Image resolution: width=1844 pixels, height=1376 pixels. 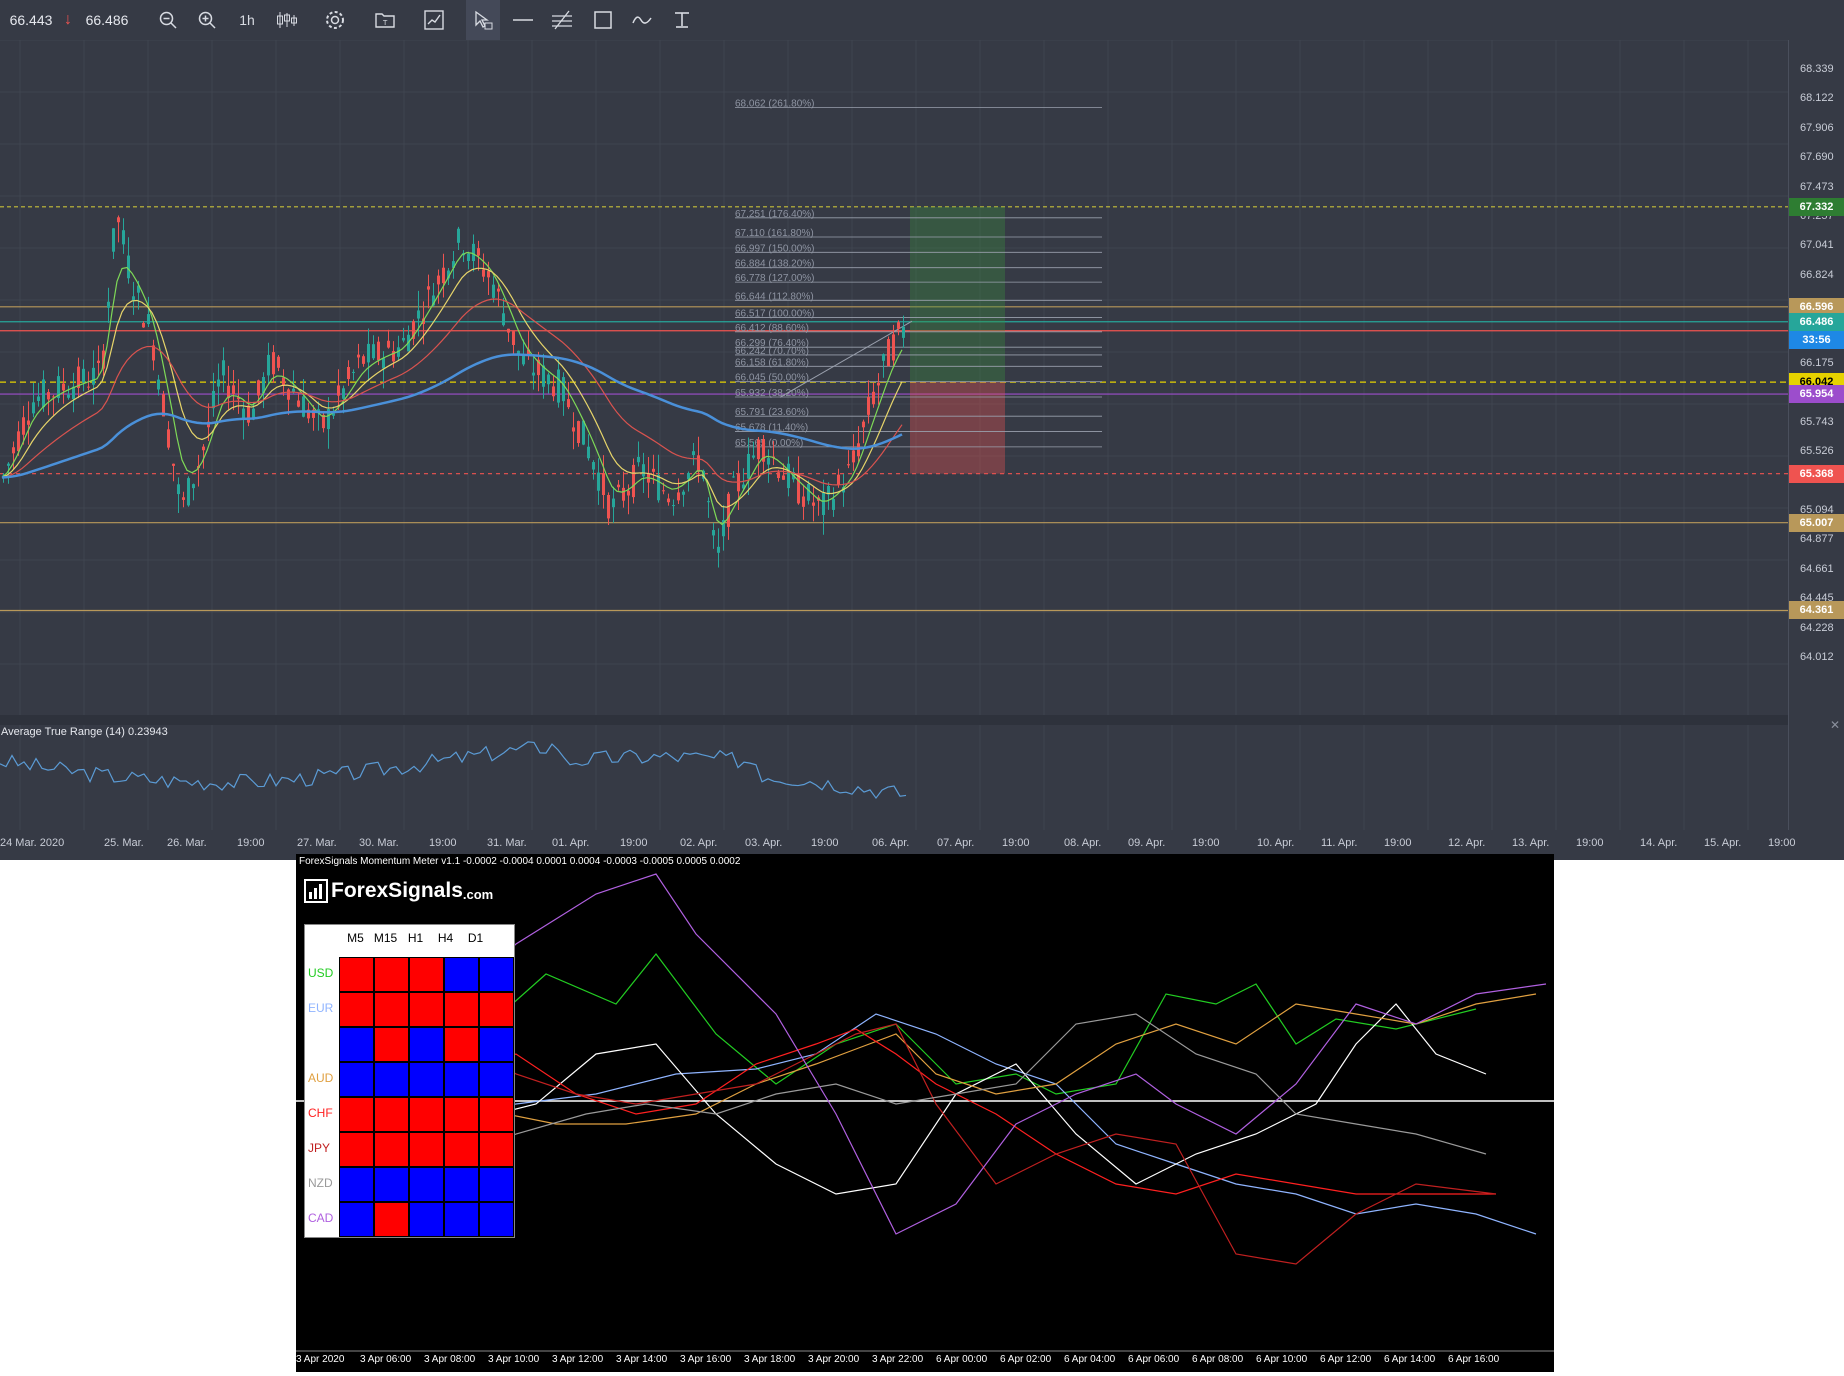 What do you see at coordinates (1835, 725) in the screenshot?
I see `close-atr-icon: ✕` at bounding box center [1835, 725].